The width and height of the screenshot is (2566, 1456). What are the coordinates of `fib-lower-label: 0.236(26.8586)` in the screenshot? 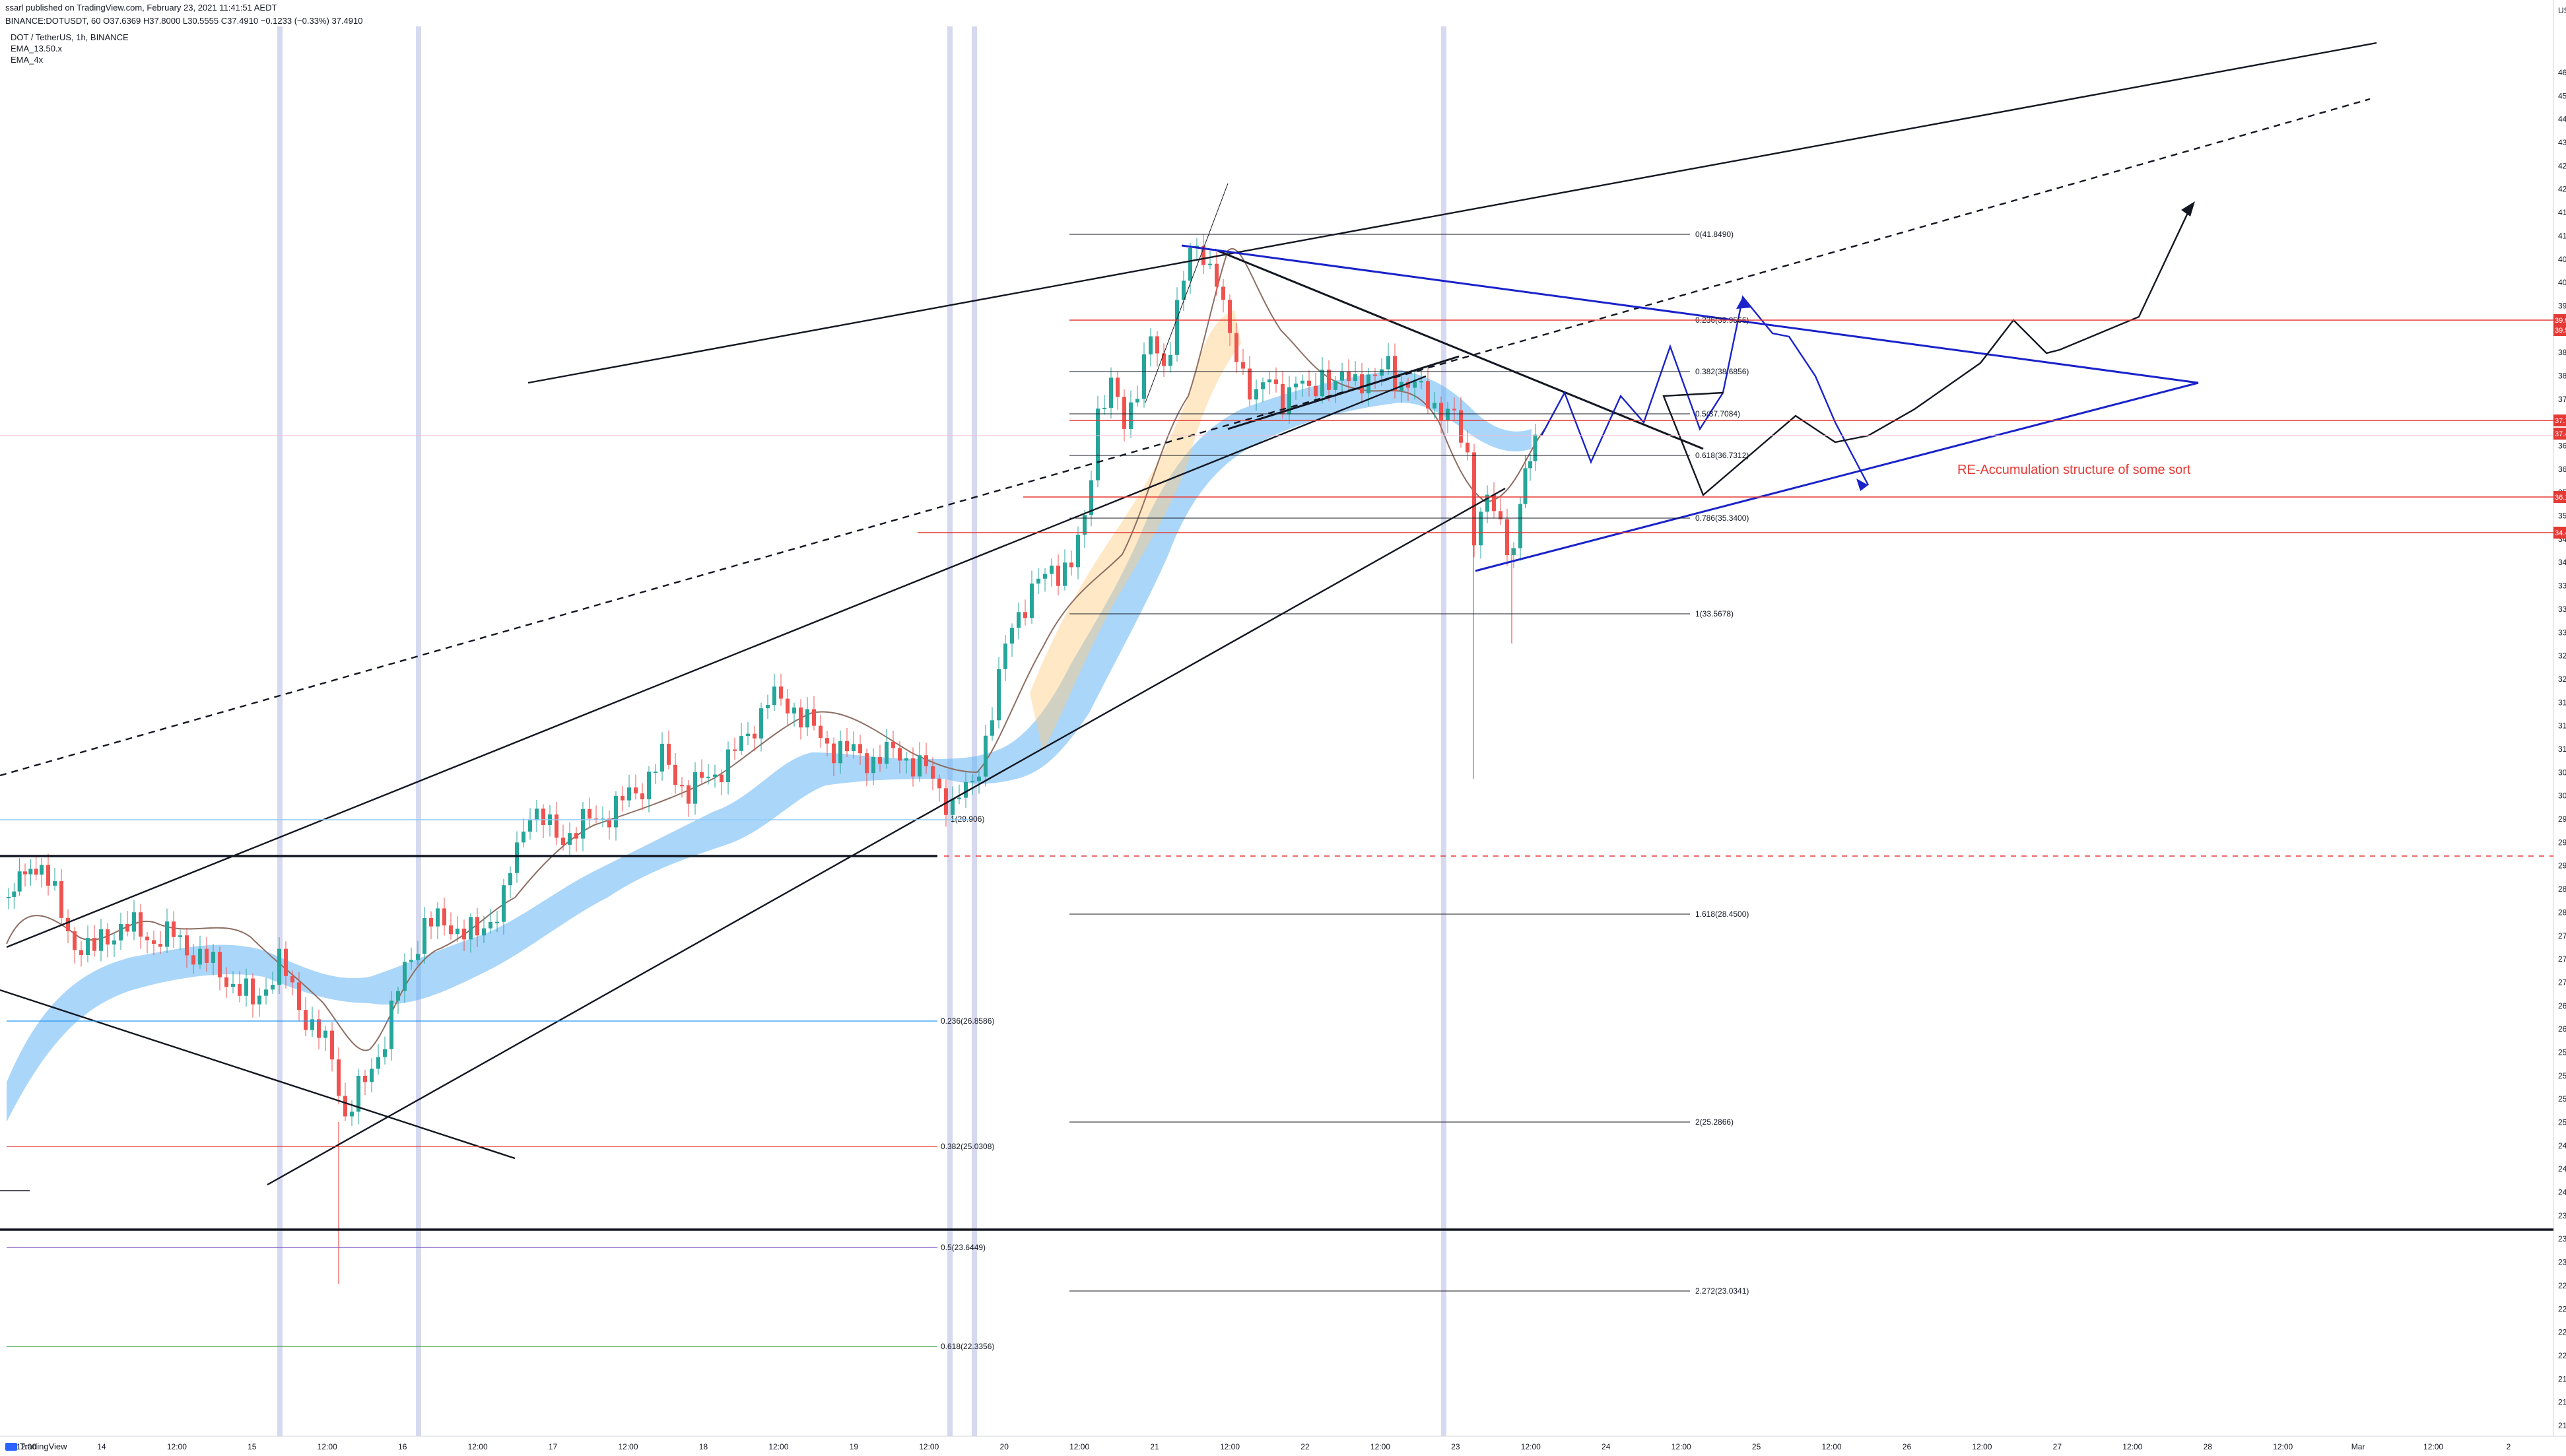 It's located at (968, 1021).